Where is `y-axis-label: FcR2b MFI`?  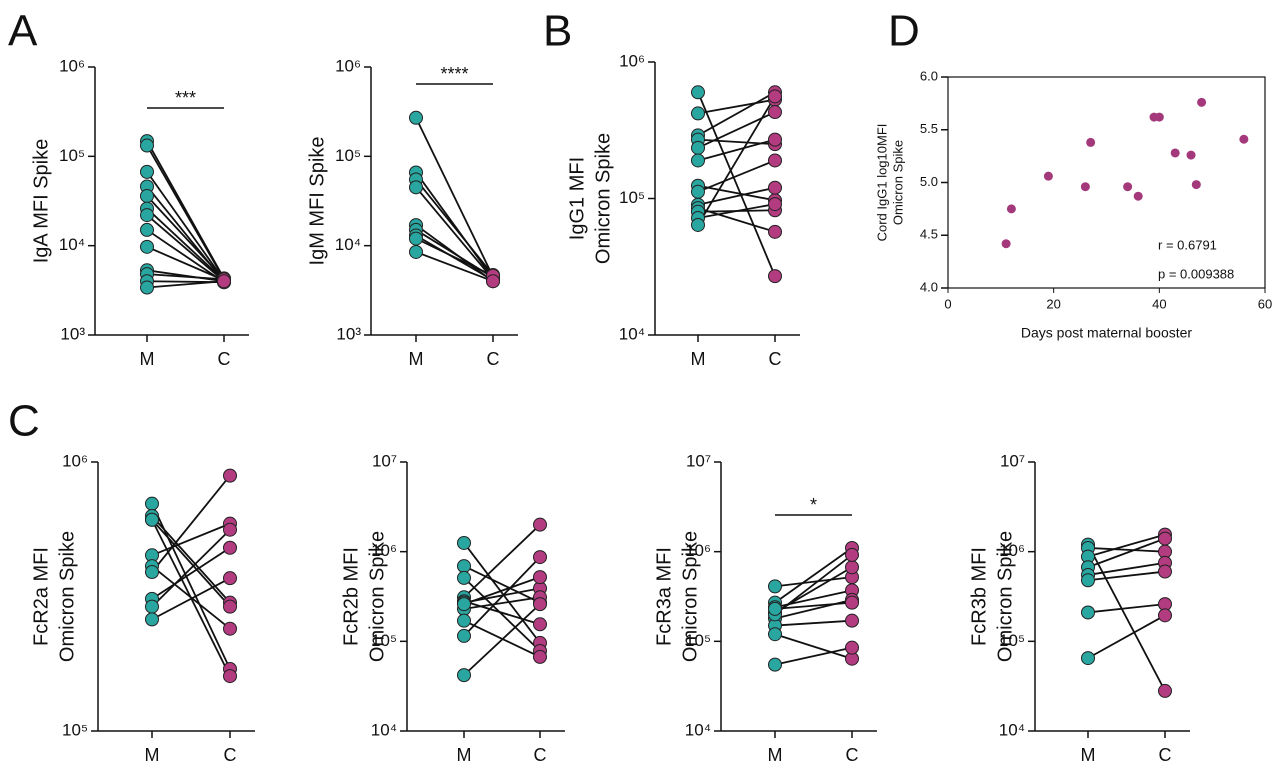 y-axis-label: FcR2b MFI is located at coordinates (351, 596).